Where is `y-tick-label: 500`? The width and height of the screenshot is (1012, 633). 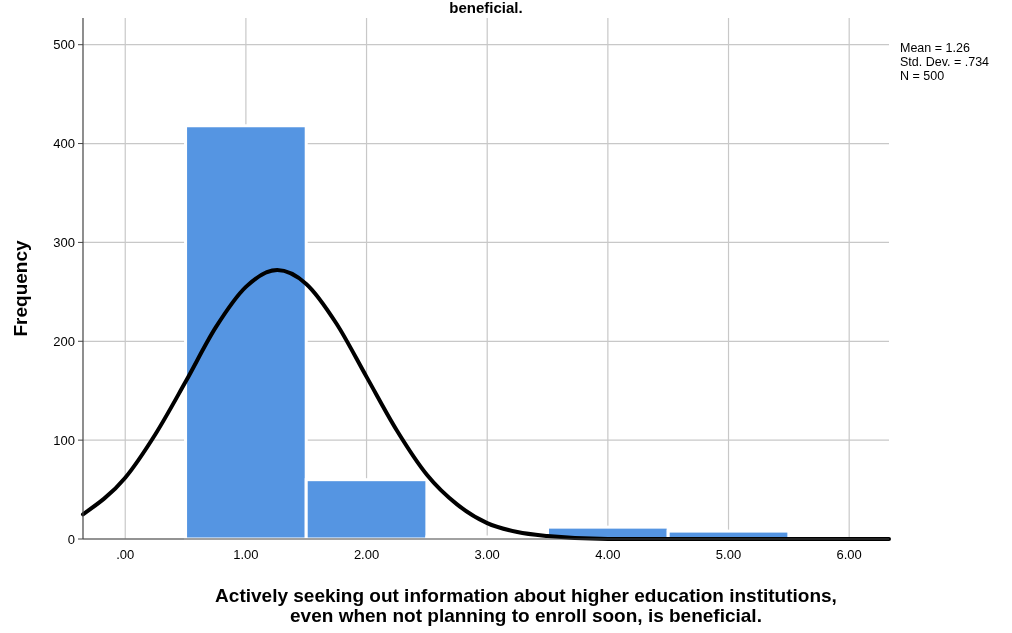
y-tick-label: 500 is located at coordinates (64, 45).